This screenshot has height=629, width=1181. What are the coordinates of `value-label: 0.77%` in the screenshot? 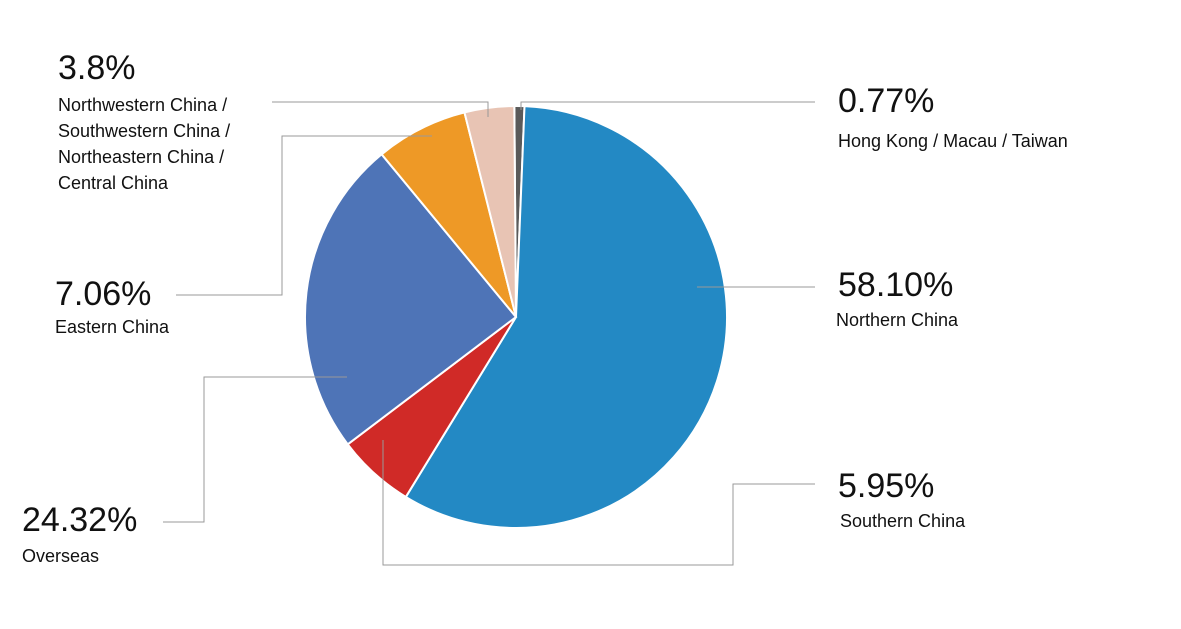 It's located at (886, 101).